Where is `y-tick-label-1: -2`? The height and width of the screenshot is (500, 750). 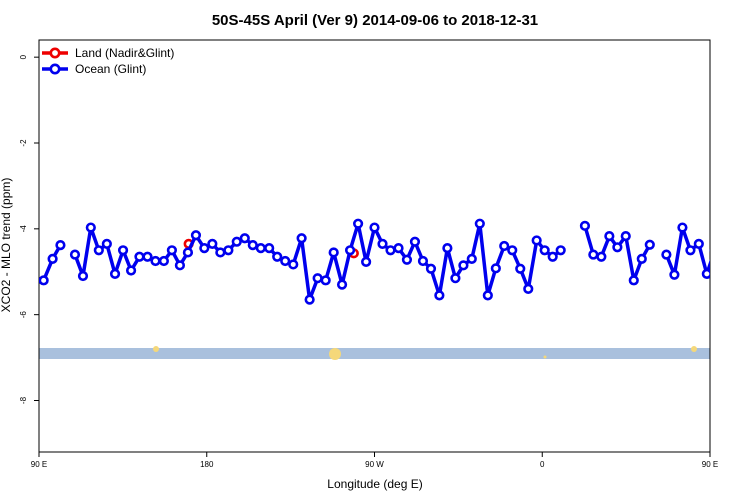
y-tick-label-1: -2 is located at coordinates (23, 143).